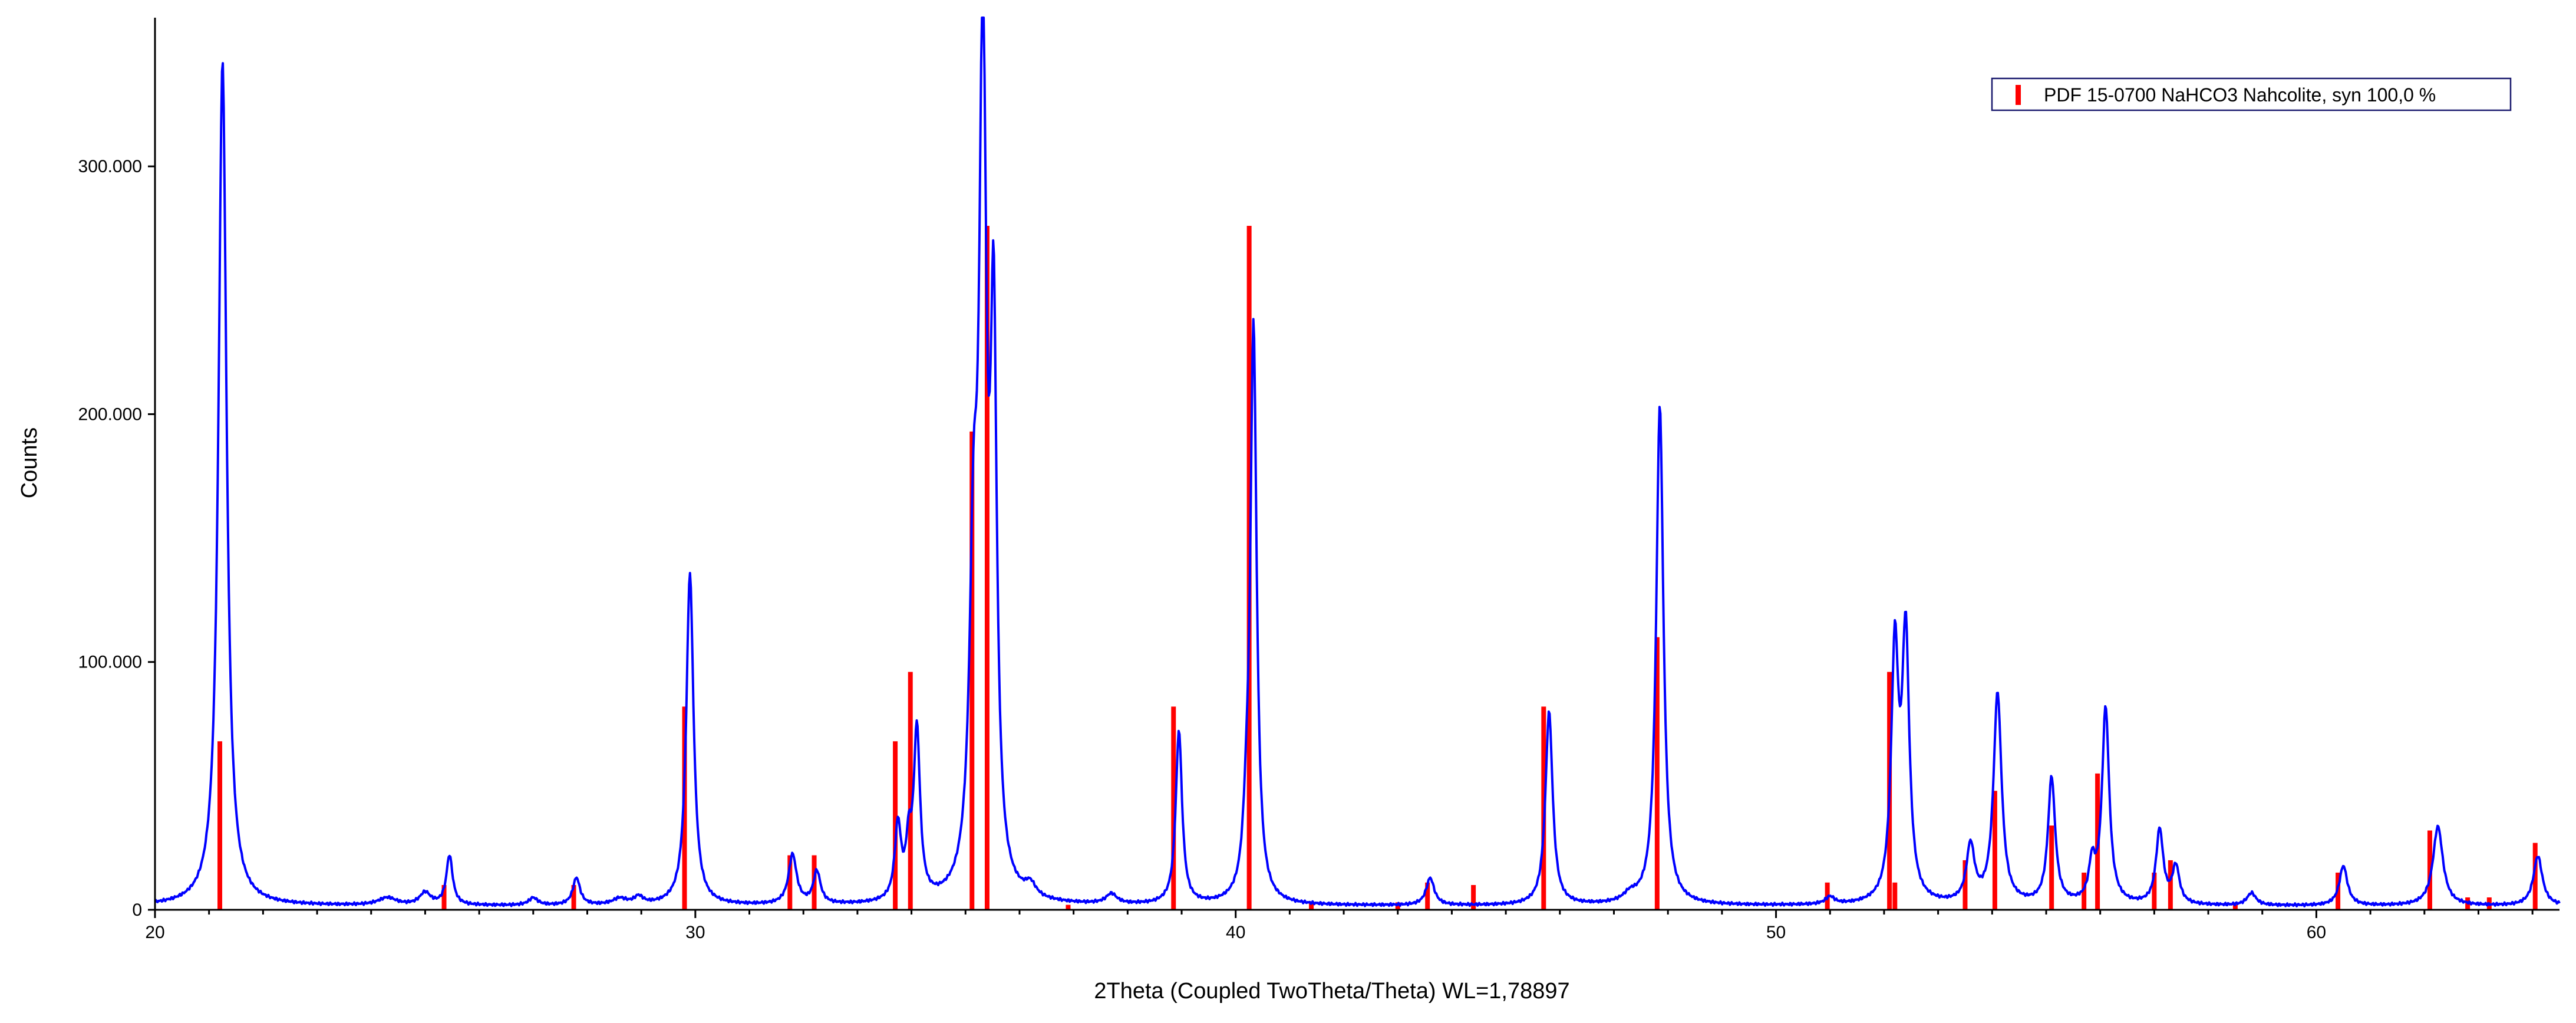 Image resolution: width=2576 pixels, height=1023 pixels. What do you see at coordinates (29, 462) in the screenshot?
I see `y-axis-title: Counts` at bounding box center [29, 462].